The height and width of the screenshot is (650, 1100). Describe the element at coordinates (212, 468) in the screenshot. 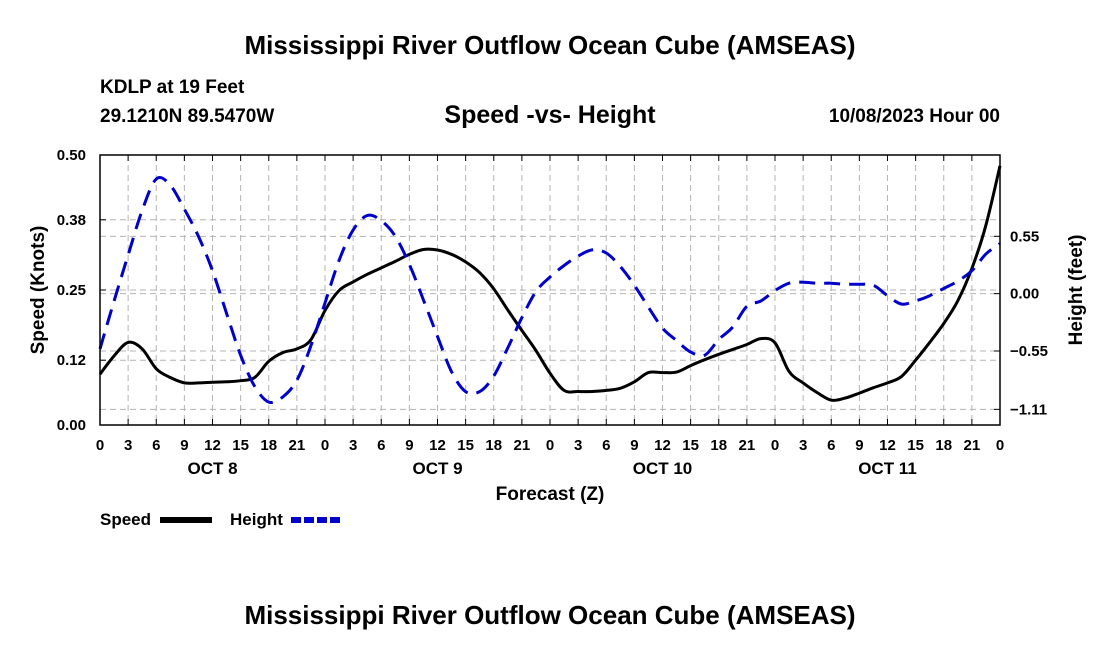

I see `x-day-label: OCT 8` at that location.